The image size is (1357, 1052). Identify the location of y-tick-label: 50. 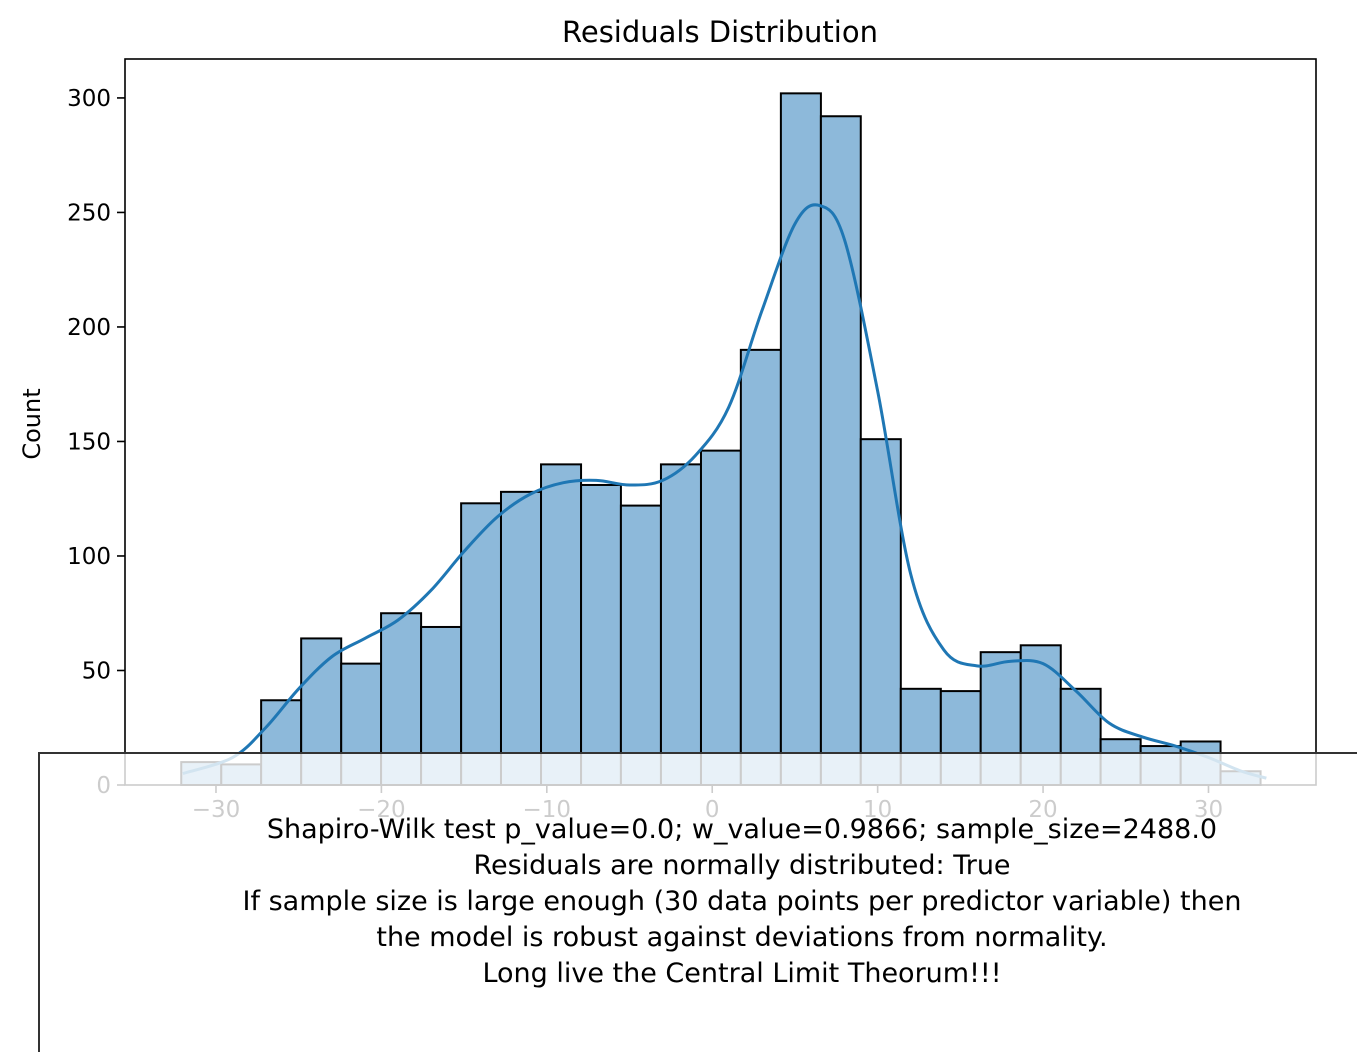
(96, 671).